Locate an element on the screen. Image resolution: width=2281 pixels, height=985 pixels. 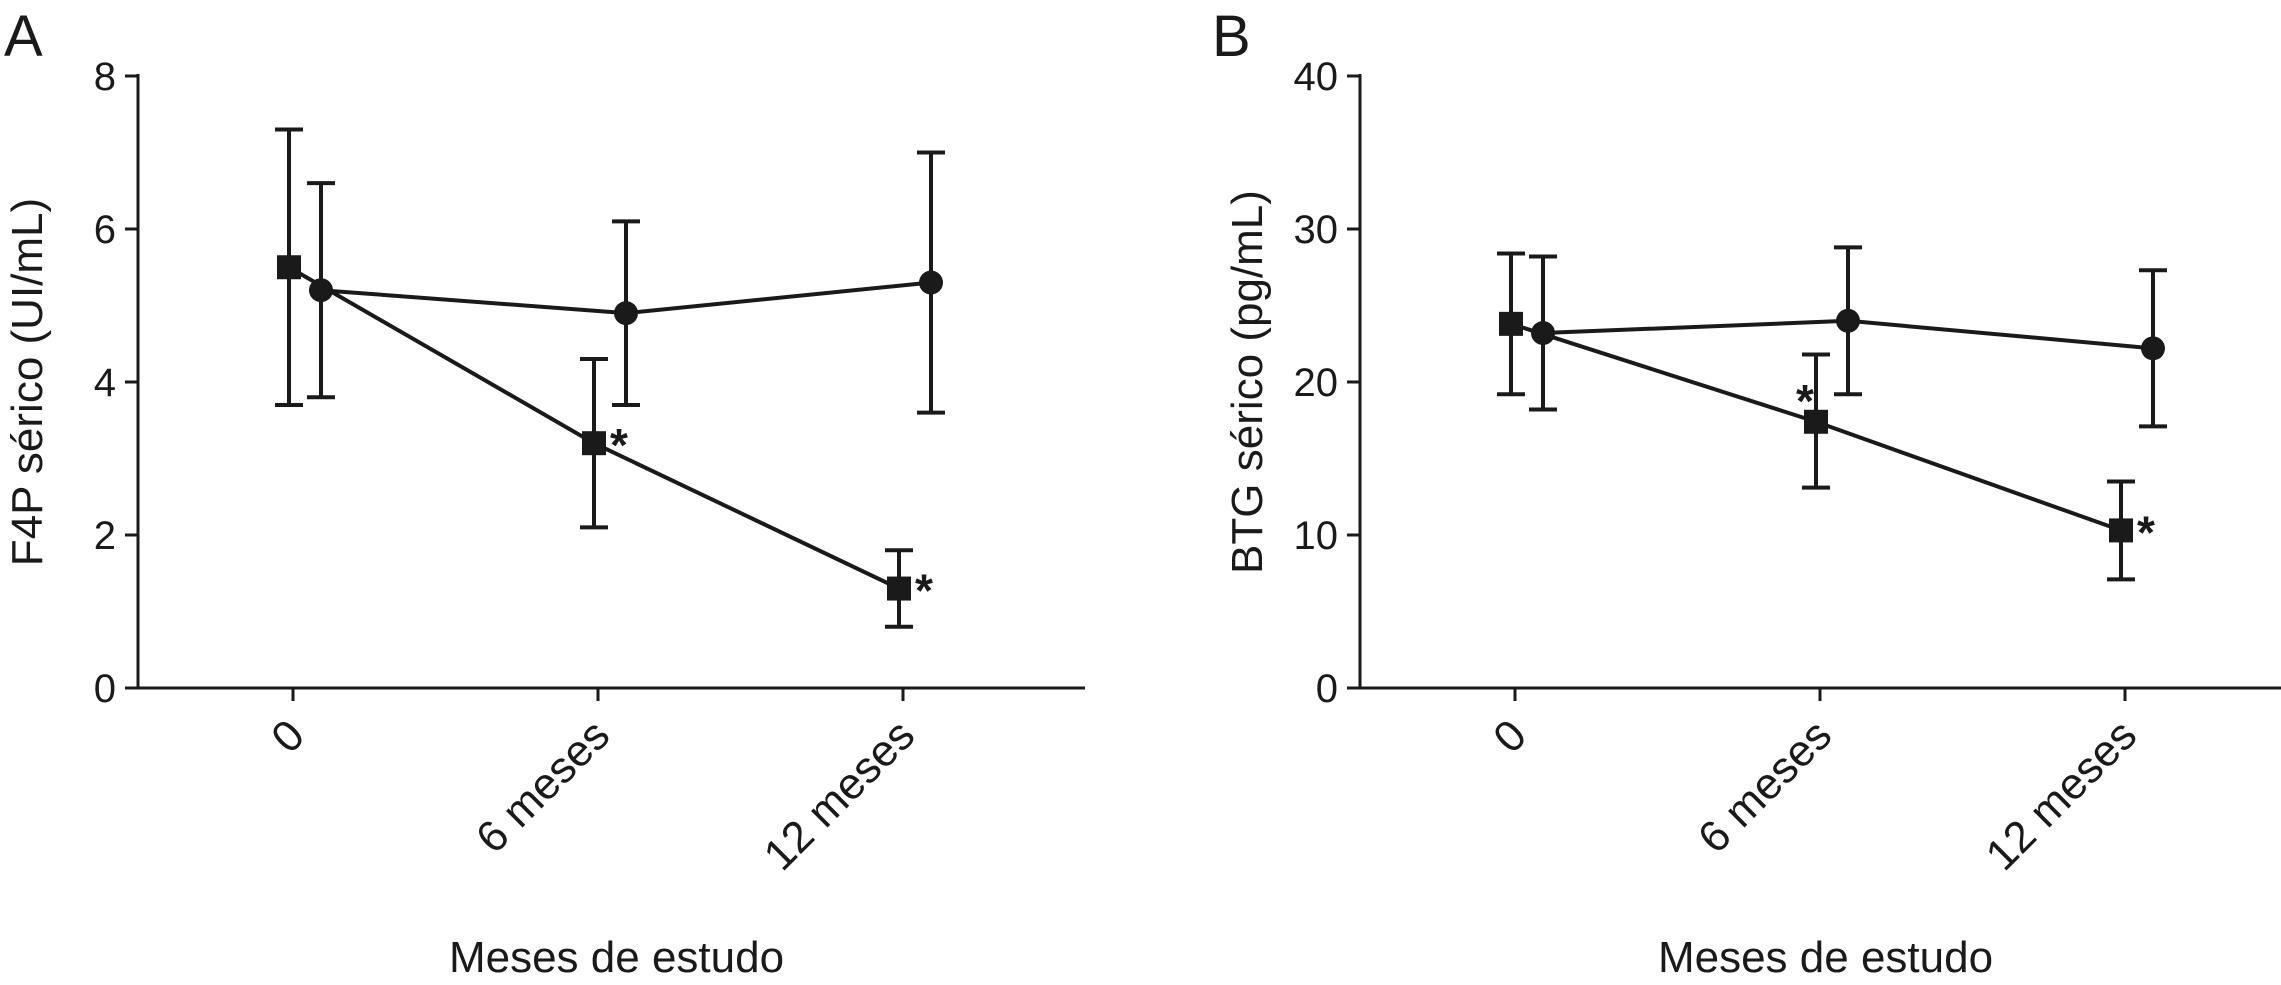
y-tick-label: 6 is located at coordinates (105, 230).